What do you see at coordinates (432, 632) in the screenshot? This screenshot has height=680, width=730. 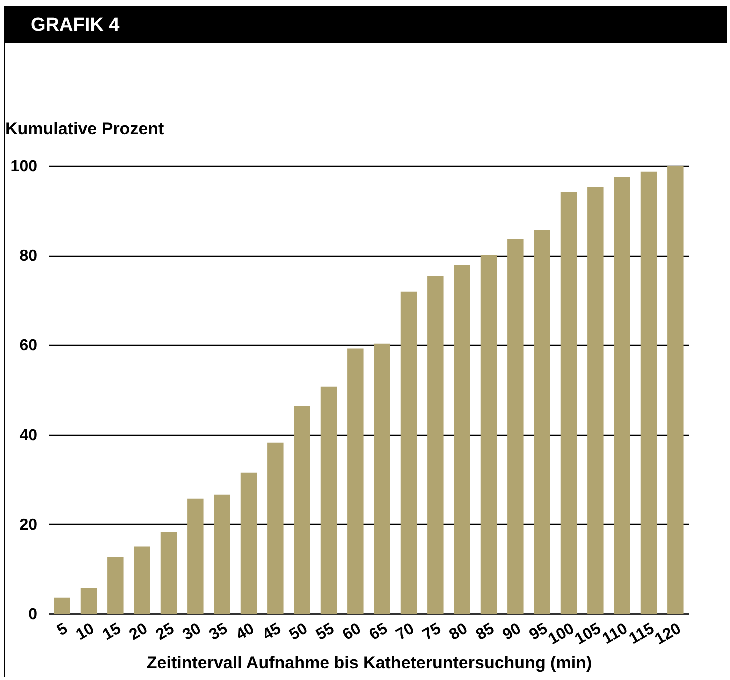 I see `x-tick-label: 75` at bounding box center [432, 632].